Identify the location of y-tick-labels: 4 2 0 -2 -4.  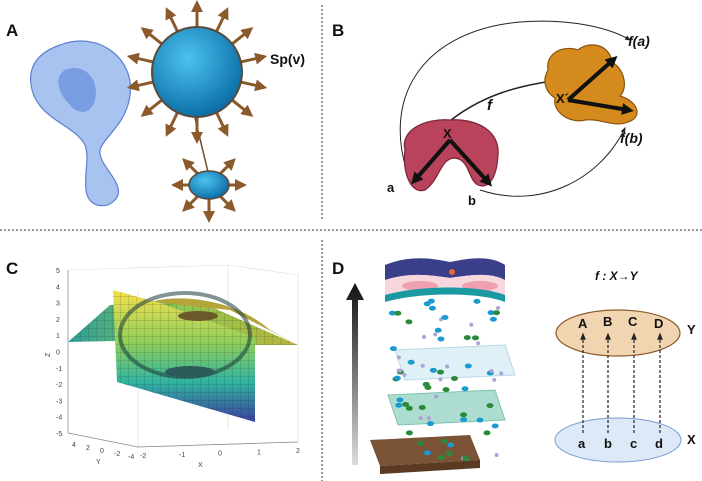
(103, 451).